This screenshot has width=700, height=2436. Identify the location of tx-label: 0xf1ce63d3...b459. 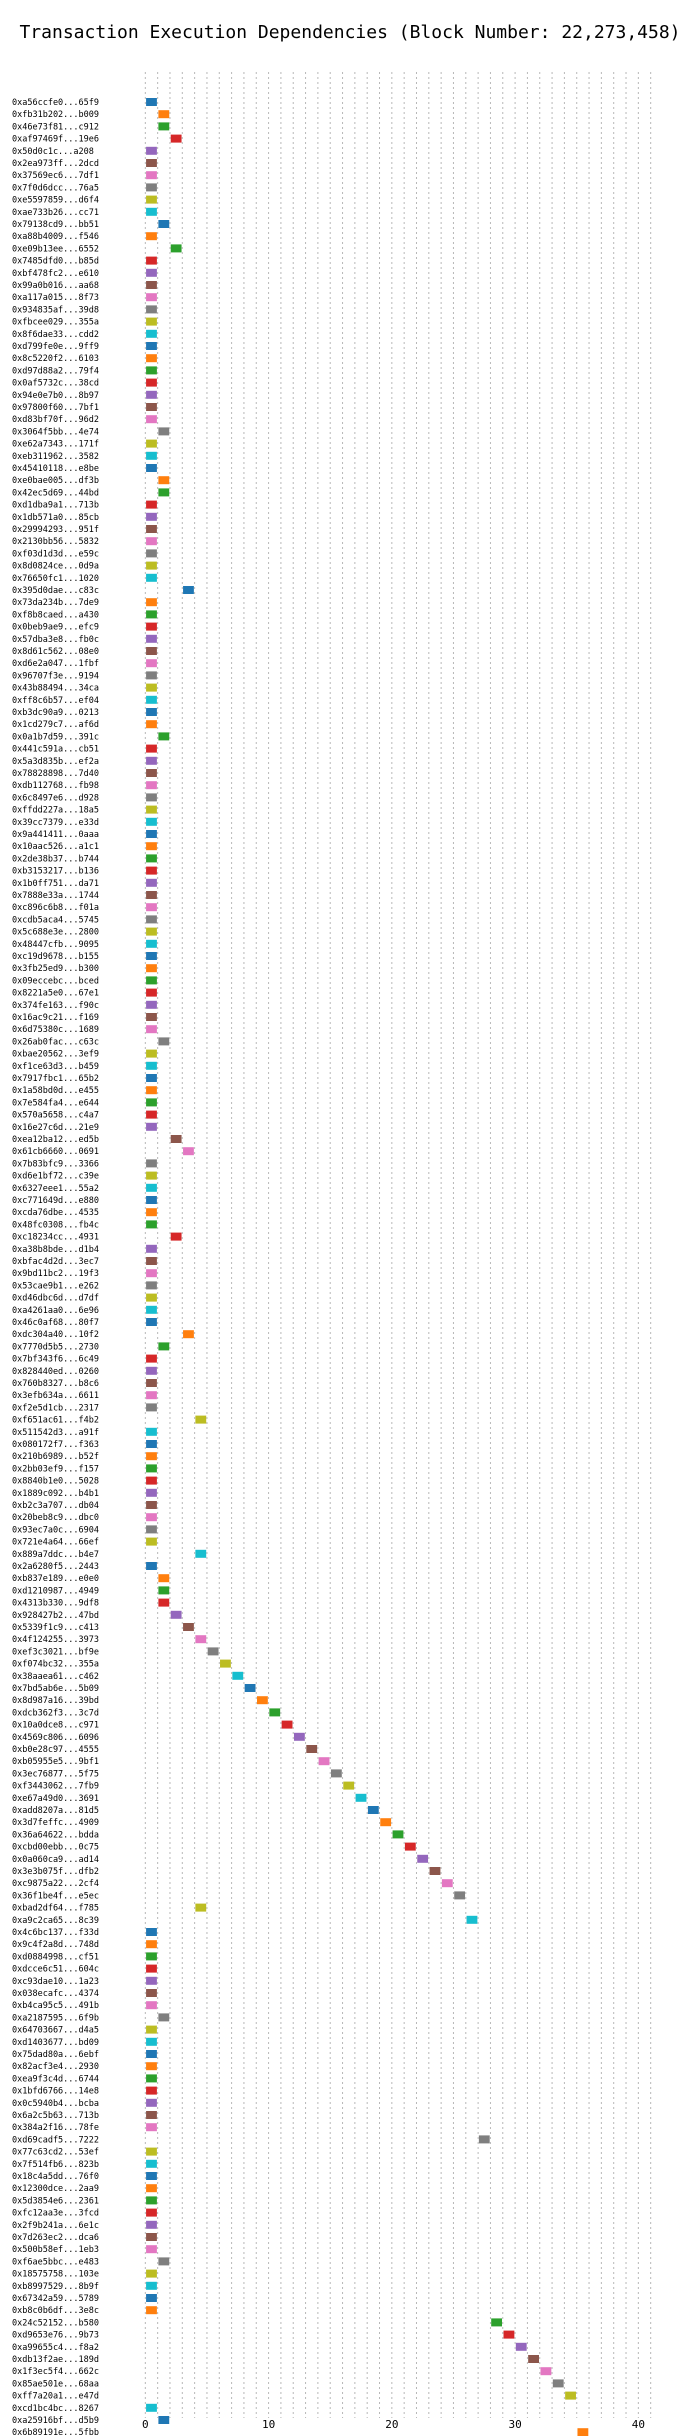
(55, 1067).